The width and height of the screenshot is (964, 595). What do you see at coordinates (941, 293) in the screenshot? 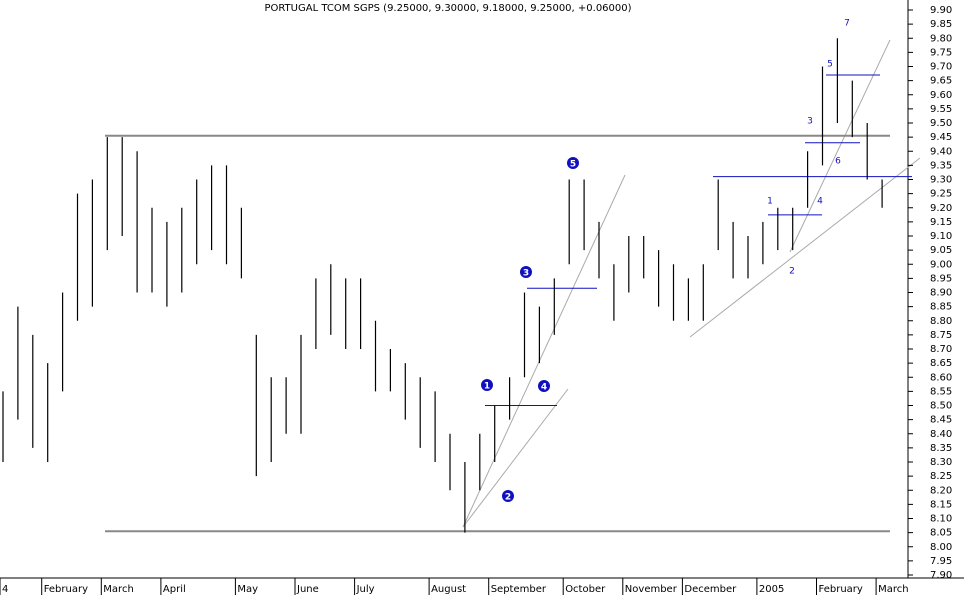
I see `y-tick-label: 8.90` at bounding box center [941, 293].